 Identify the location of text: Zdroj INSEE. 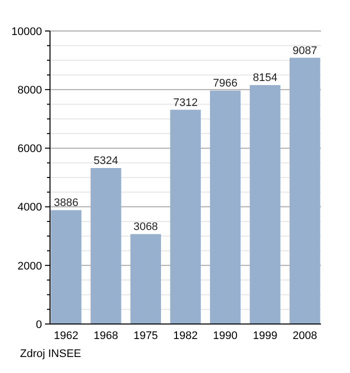
(51, 354).